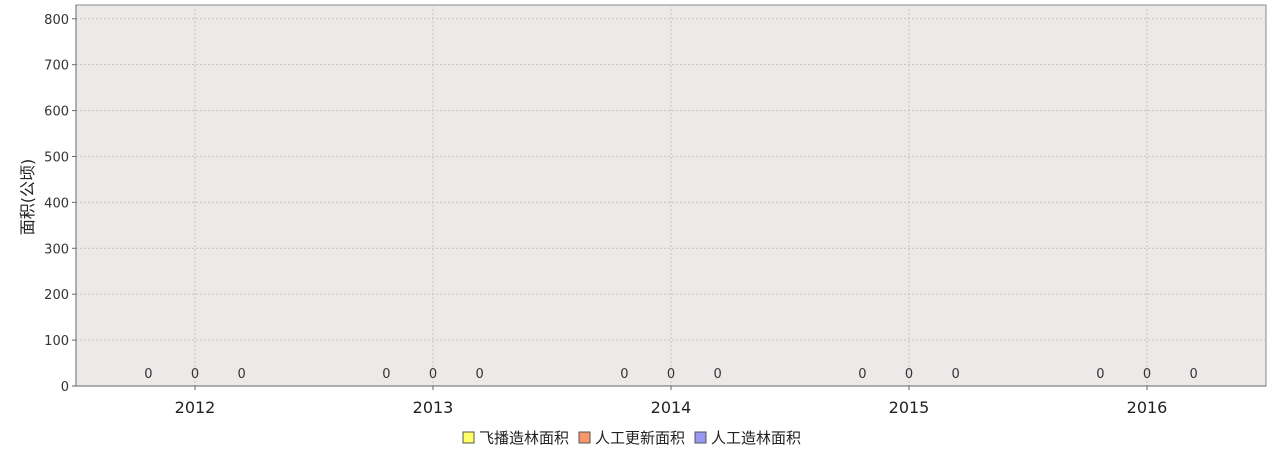 This screenshot has height=460, width=1274. I want to click on legend-item: 人工更新面积, so click(631, 438).